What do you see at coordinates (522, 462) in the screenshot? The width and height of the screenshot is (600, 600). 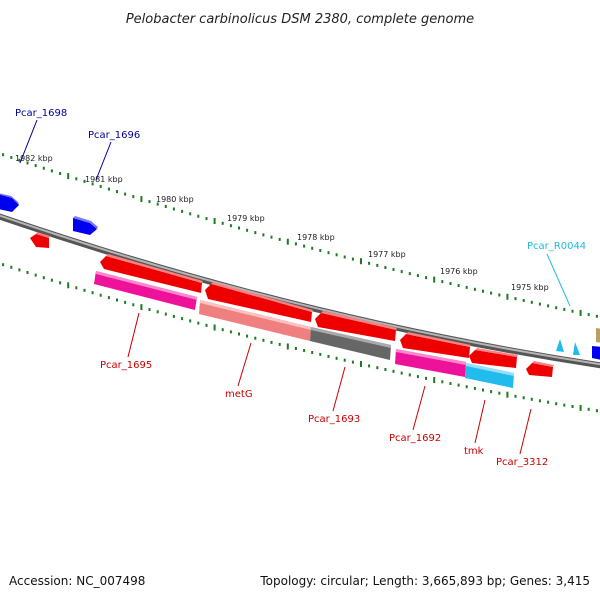 I see `gene-label-pcar-3312: Pcar_3312` at bounding box center [522, 462].